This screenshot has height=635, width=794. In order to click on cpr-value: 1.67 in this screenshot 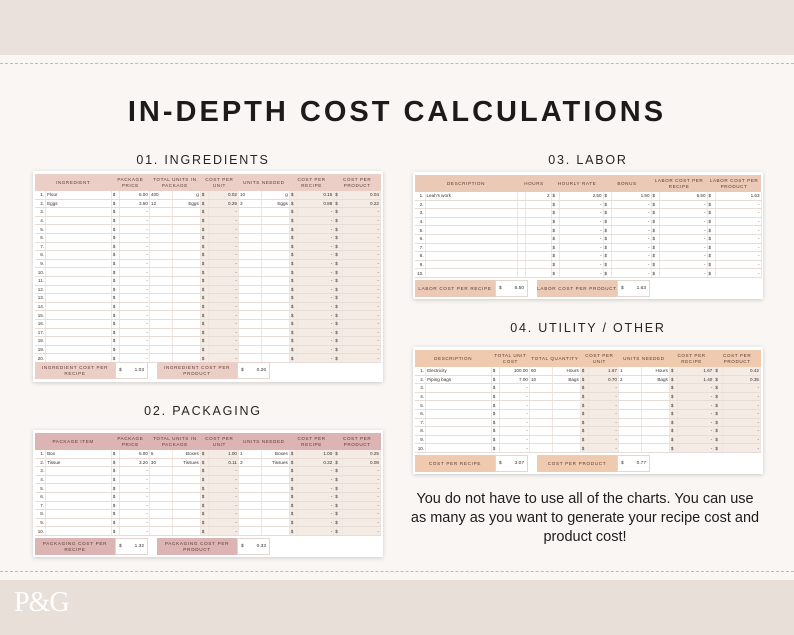, I will do `click(696, 371)`.